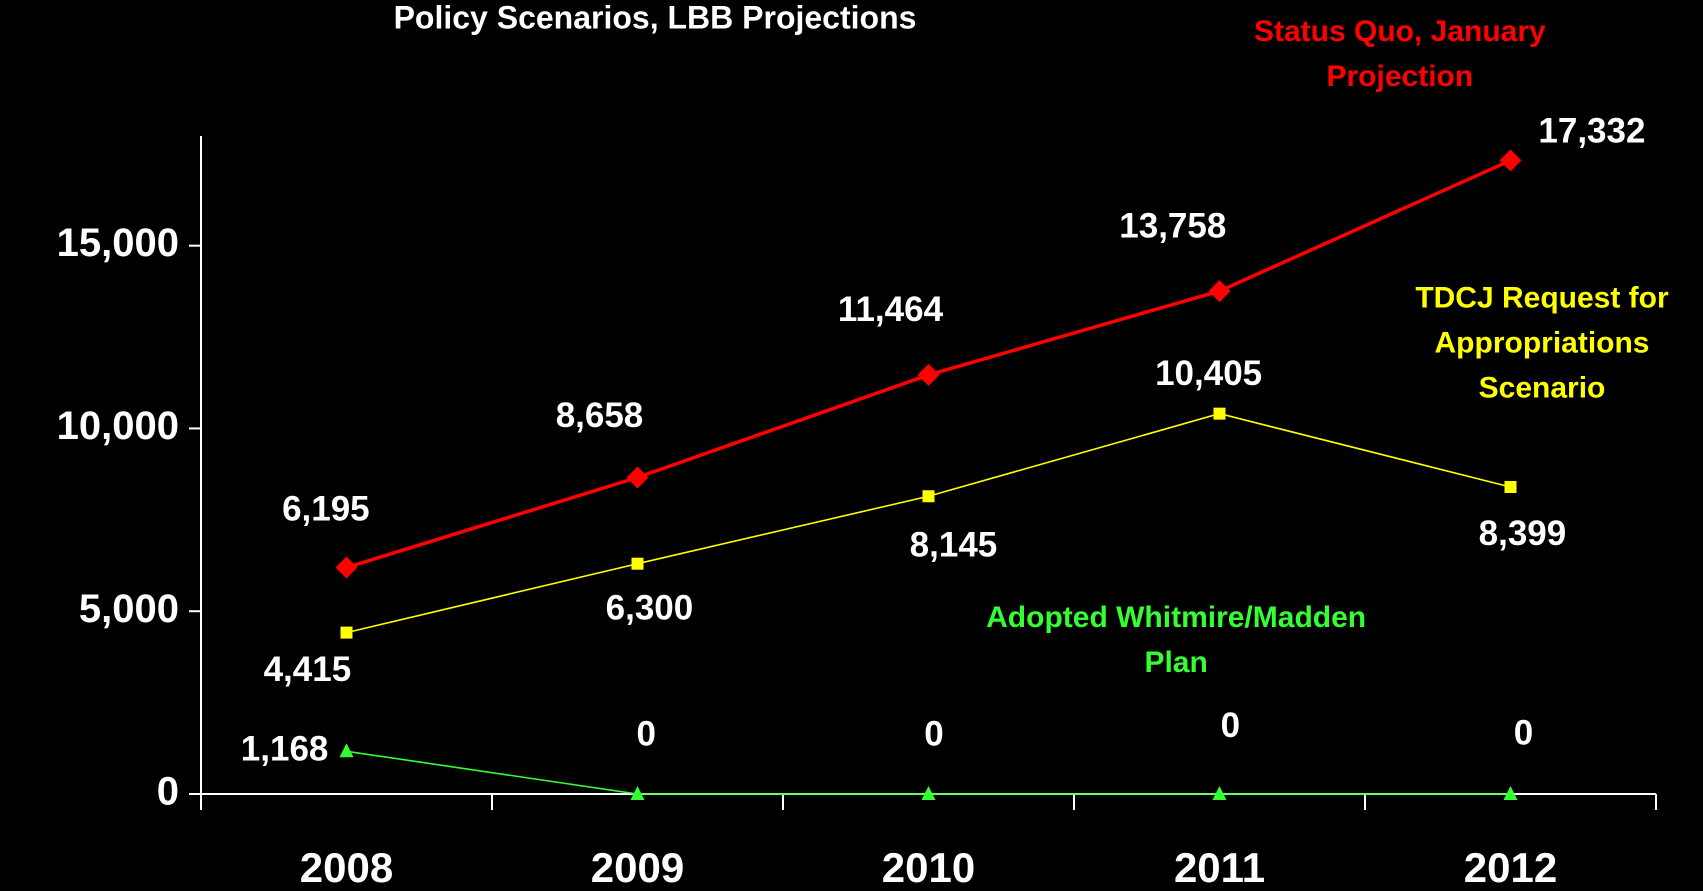 The image size is (1703, 891). I want to click on data-label: 13,758, so click(1172, 225).